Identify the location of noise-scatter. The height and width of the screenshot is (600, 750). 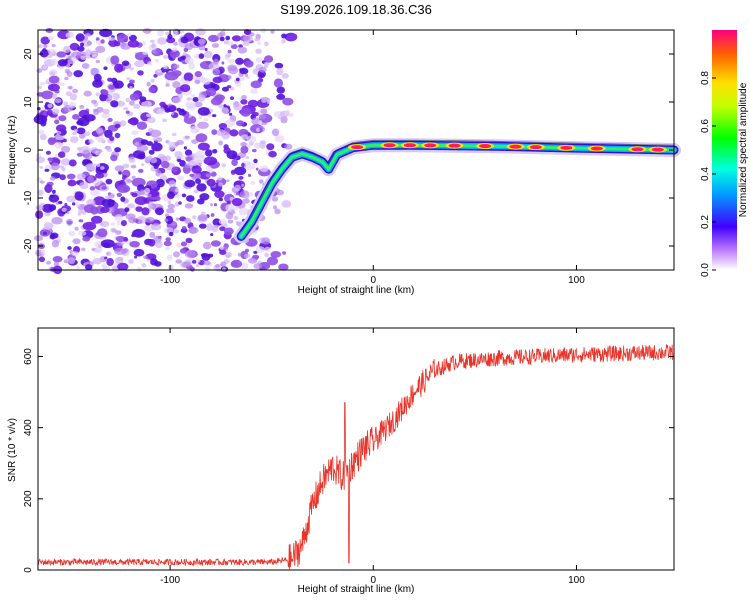
(165, 151).